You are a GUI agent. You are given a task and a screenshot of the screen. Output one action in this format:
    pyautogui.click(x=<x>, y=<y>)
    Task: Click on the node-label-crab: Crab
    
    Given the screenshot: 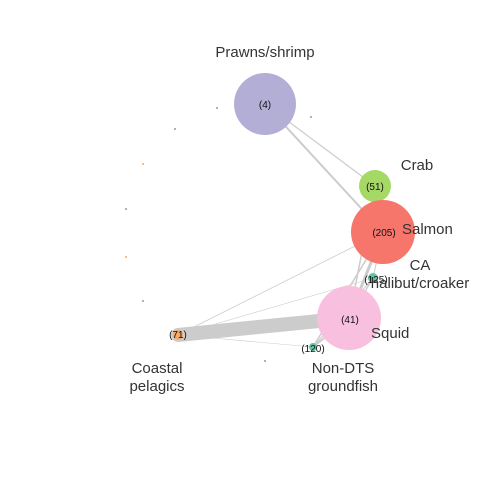 What is the action you would take?
    pyautogui.click(x=417, y=165)
    